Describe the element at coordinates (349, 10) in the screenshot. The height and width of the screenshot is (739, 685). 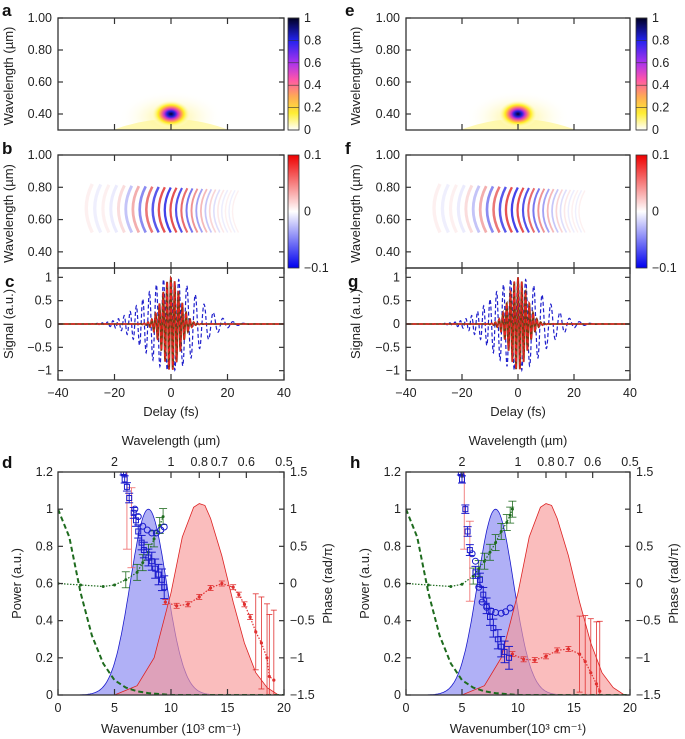
I see `panel-letter-e: e` at that location.